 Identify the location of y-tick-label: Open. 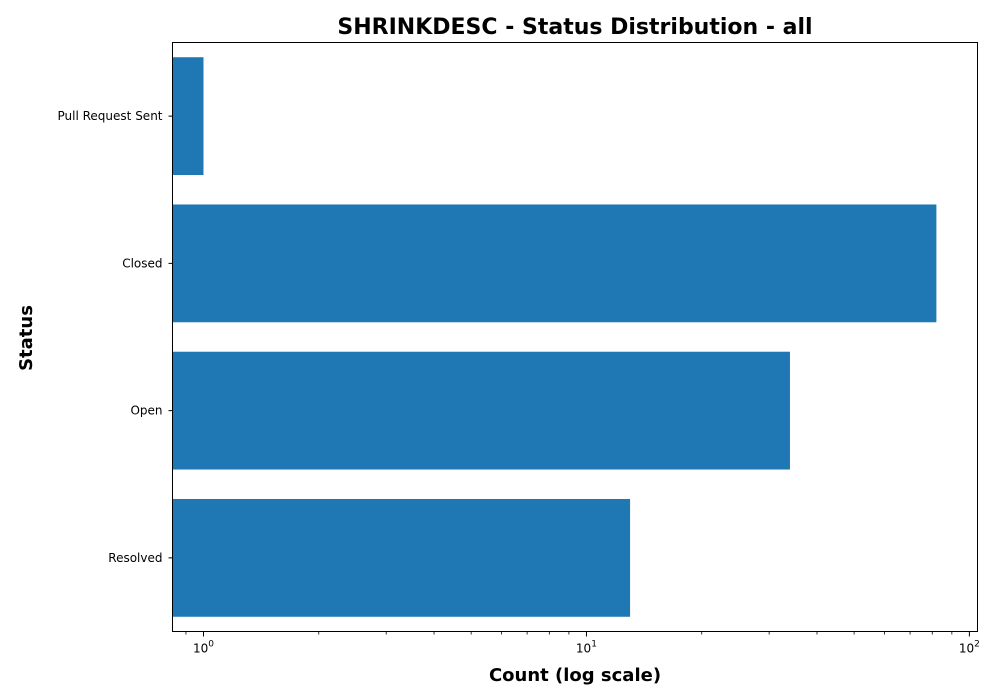
(146, 411).